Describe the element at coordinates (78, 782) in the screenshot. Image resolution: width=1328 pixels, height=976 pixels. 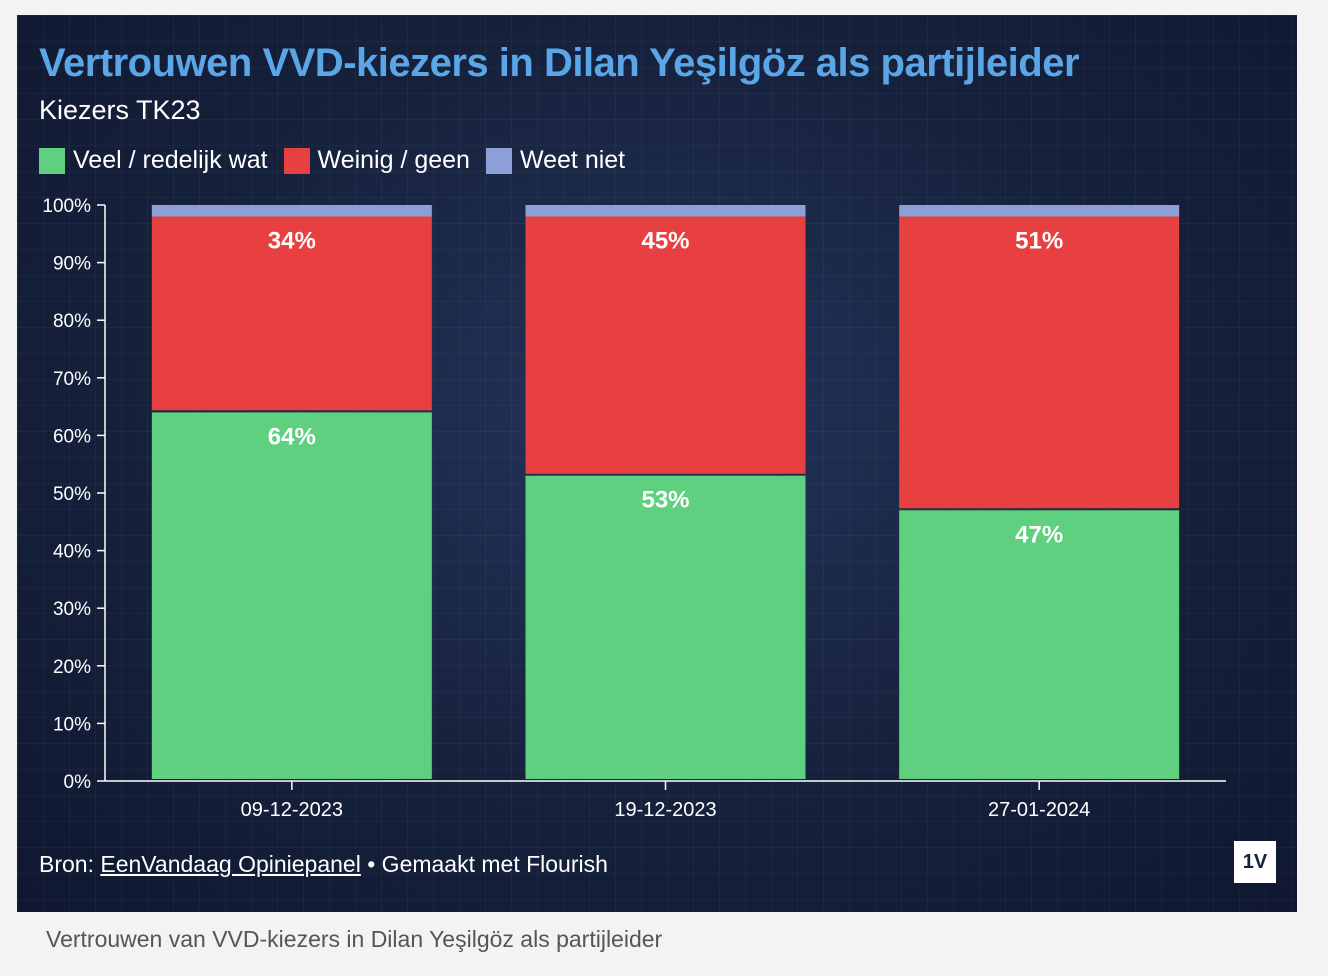
I see `y-tick-label: 0%` at that location.